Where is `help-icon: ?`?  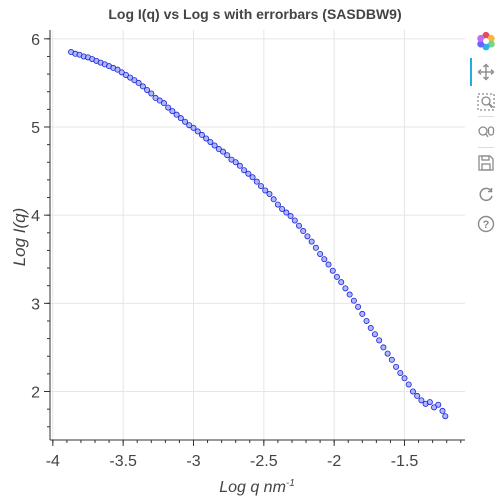 help-icon: ? is located at coordinates (486, 224).